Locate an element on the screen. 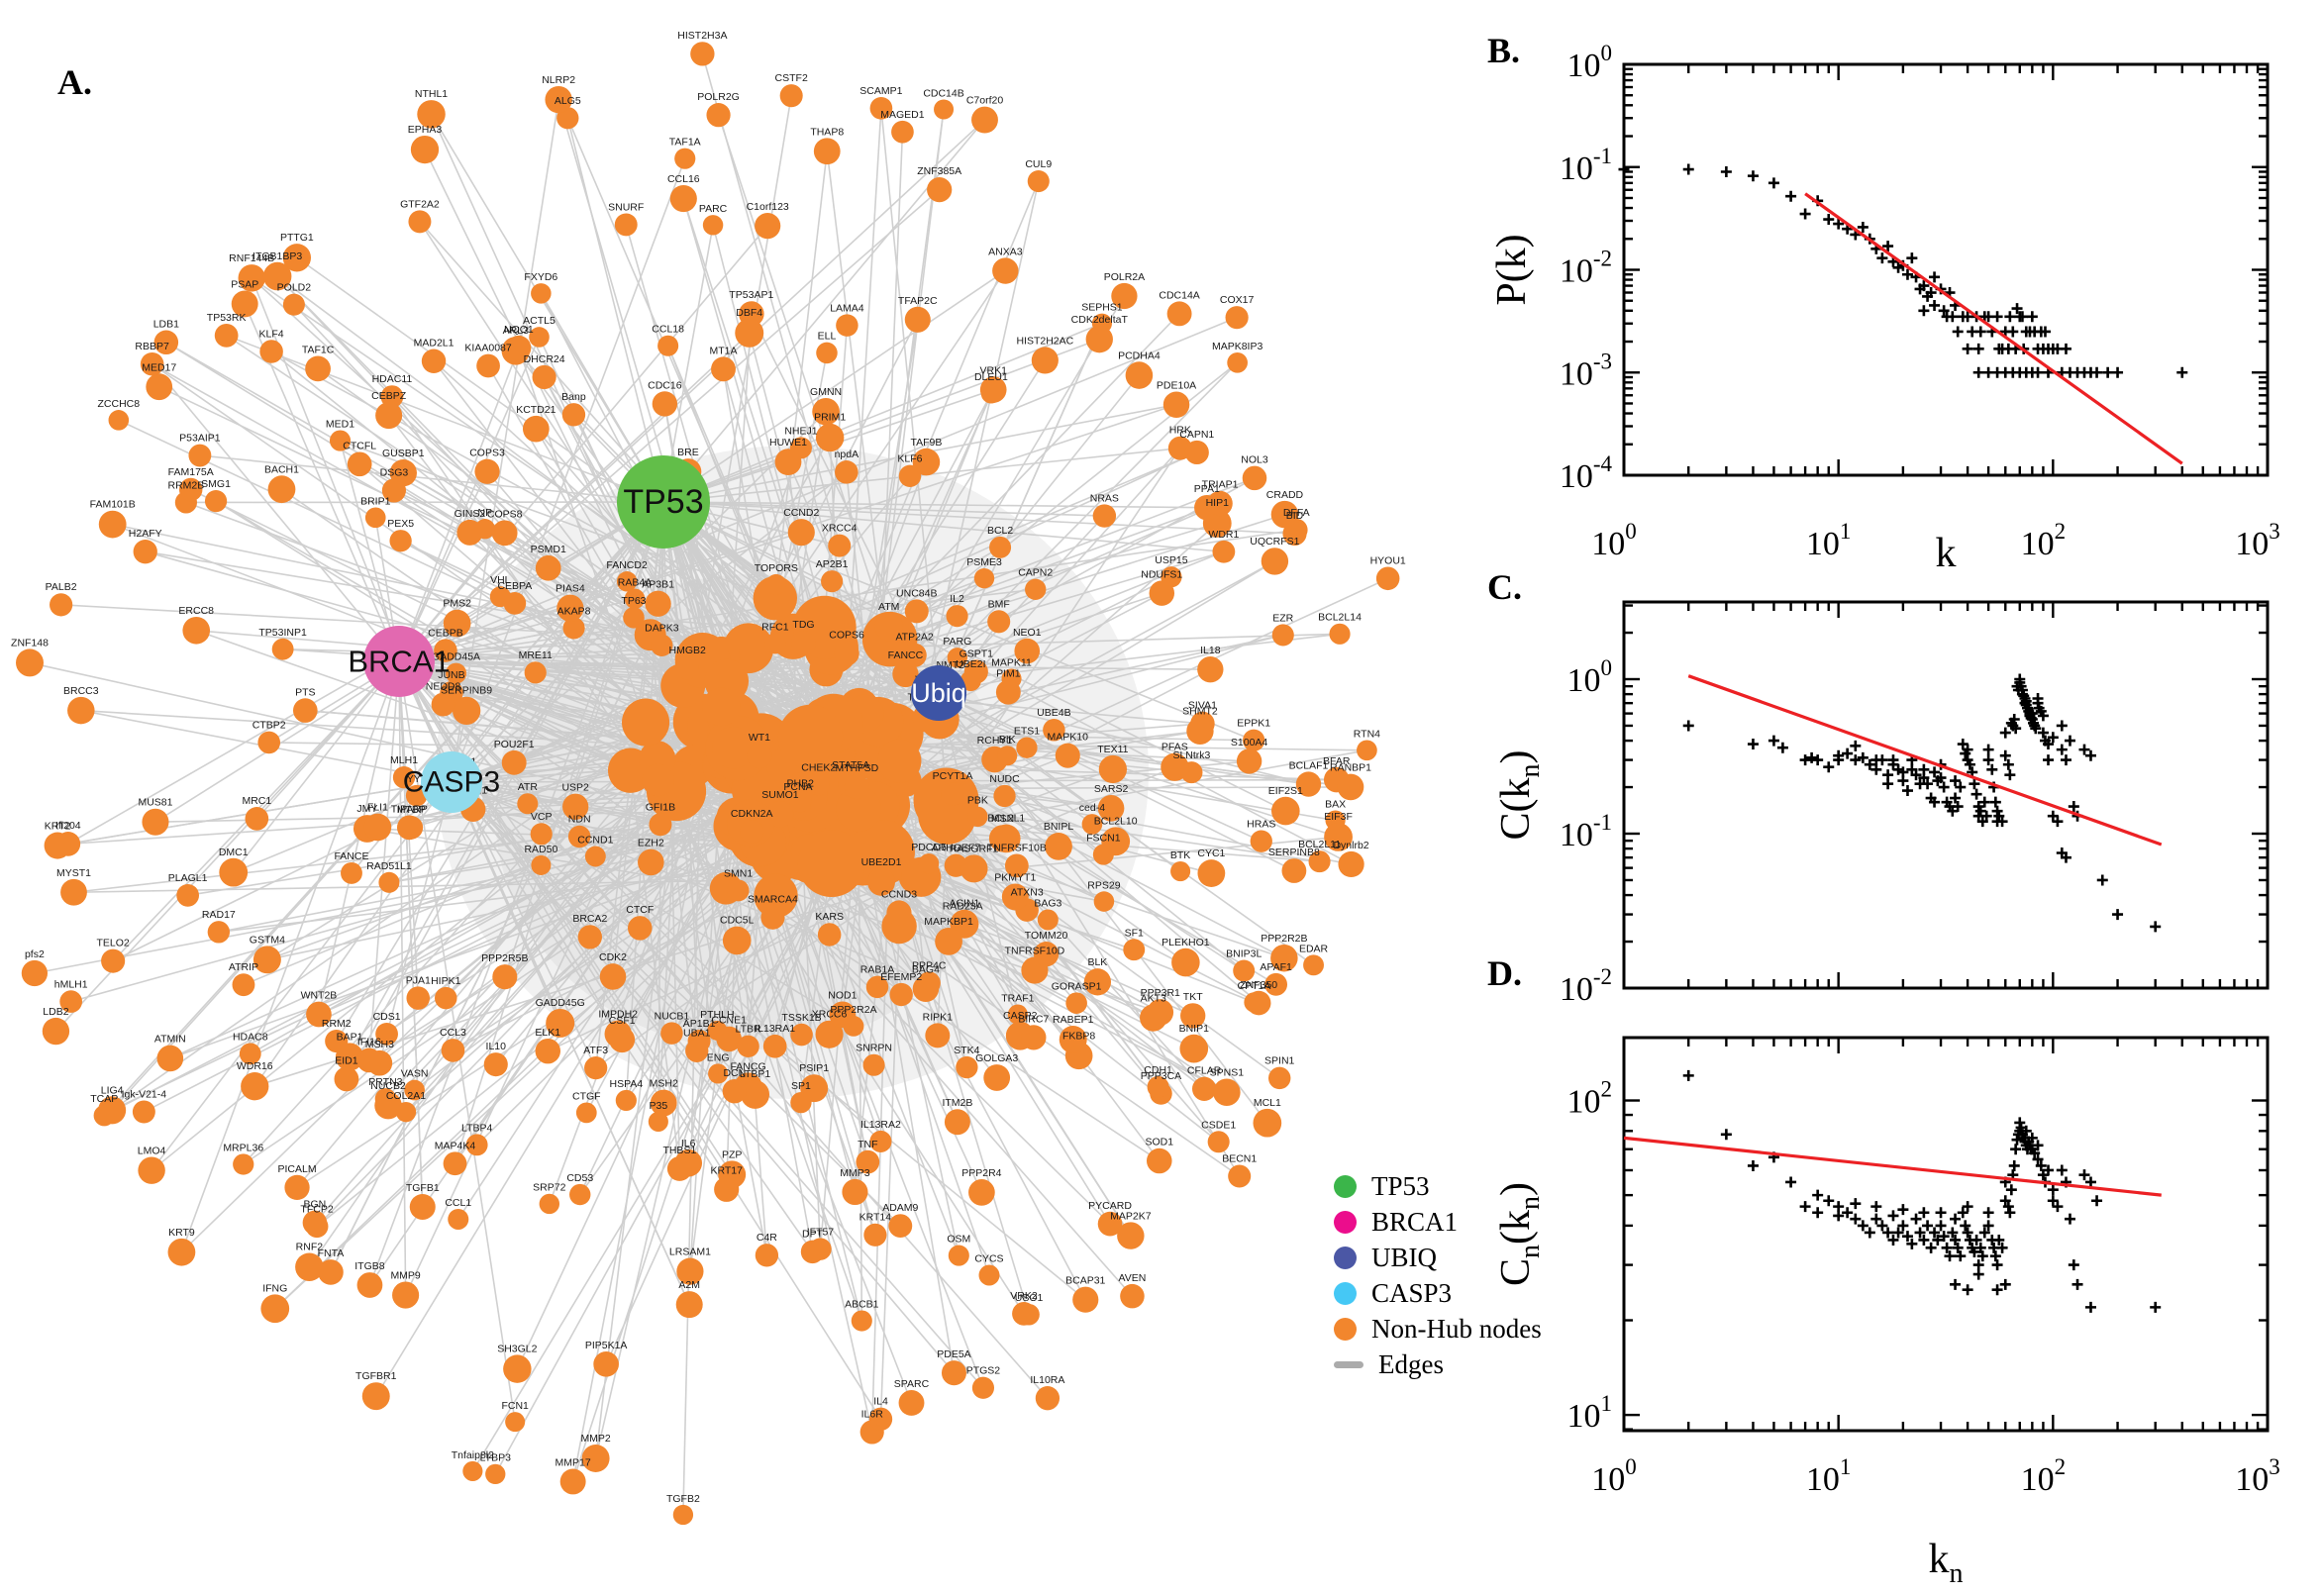  gene-label: BCAP31 is located at coordinates (1085, 1281).